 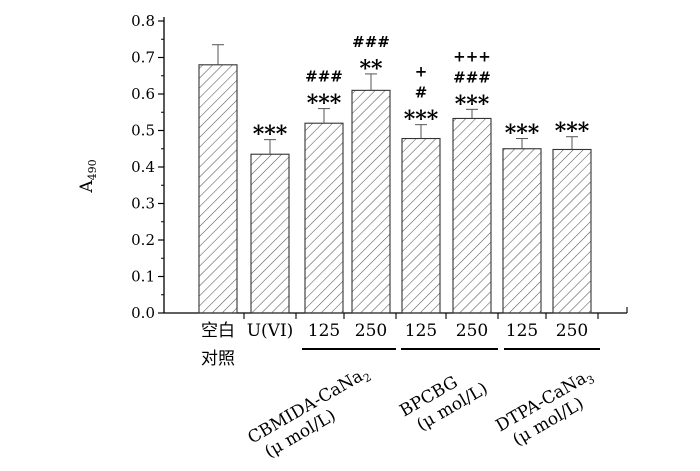 I want to click on error-bars-layer, so click(x=395, y=99).